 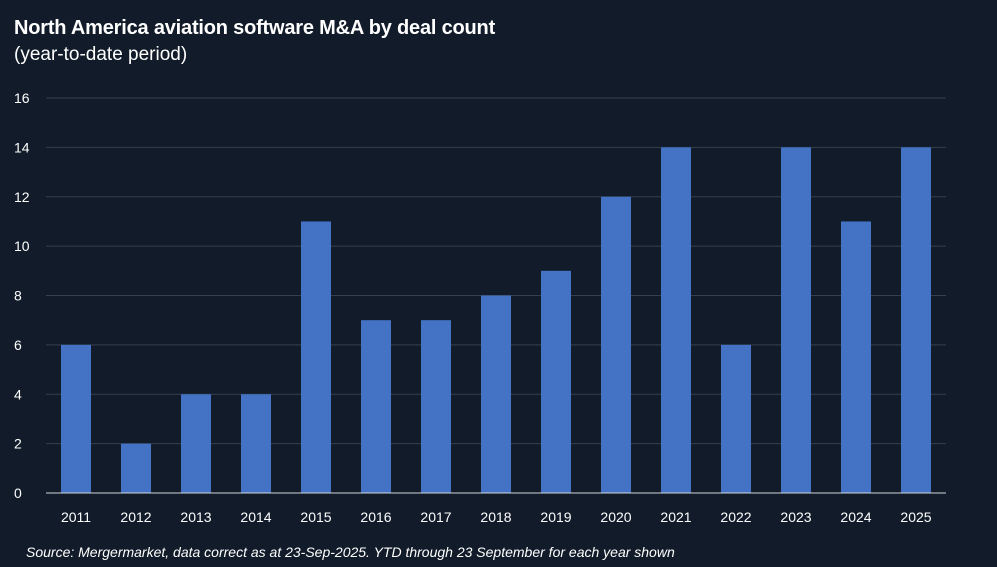 I want to click on y-tick-label: 8, so click(x=18, y=296).